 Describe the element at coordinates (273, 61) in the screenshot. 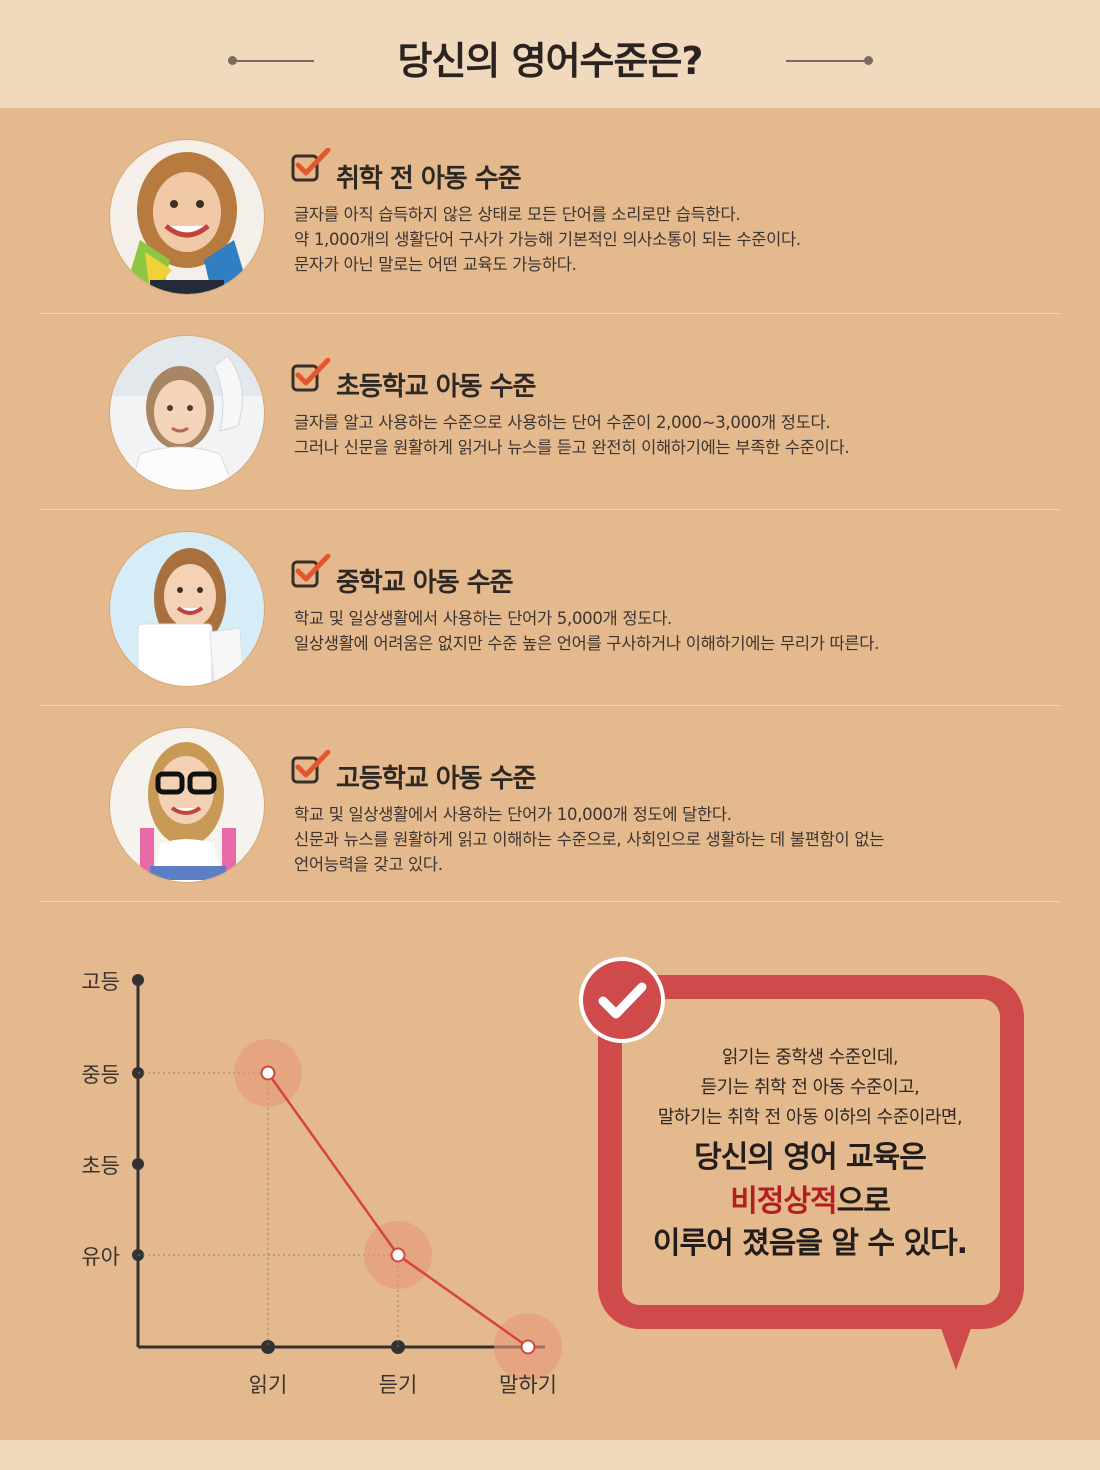

I see `header-left-line` at that location.